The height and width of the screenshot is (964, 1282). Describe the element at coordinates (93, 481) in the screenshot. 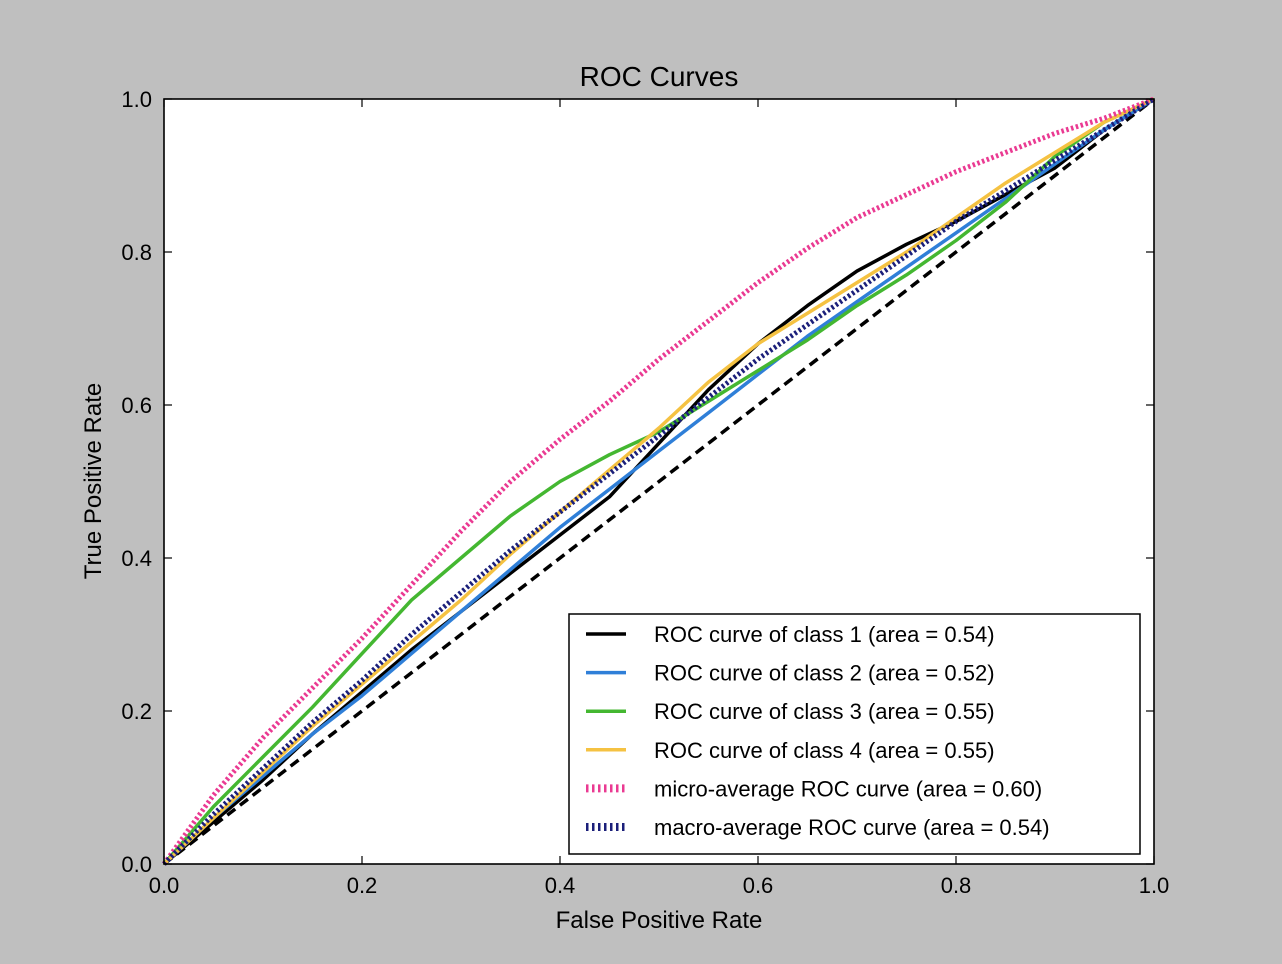

I see `y-axis-label: True Positive Rate` at that location.